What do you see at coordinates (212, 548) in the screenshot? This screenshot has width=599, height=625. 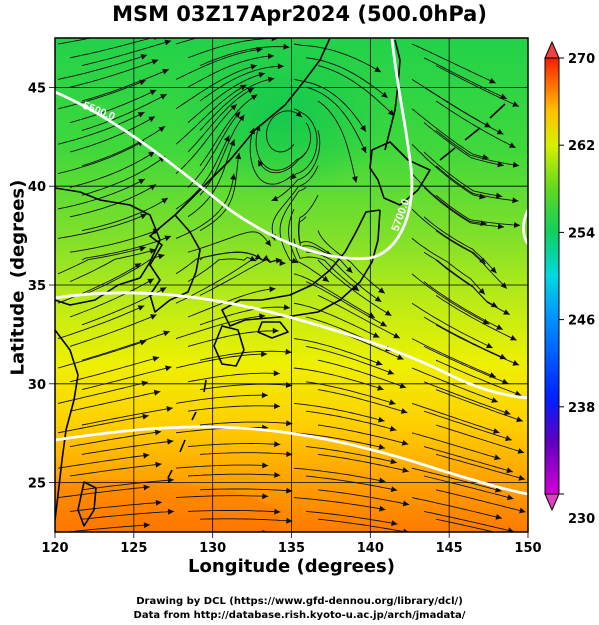 I see `x-tick-label: 130` at bounding box center [212, 548].